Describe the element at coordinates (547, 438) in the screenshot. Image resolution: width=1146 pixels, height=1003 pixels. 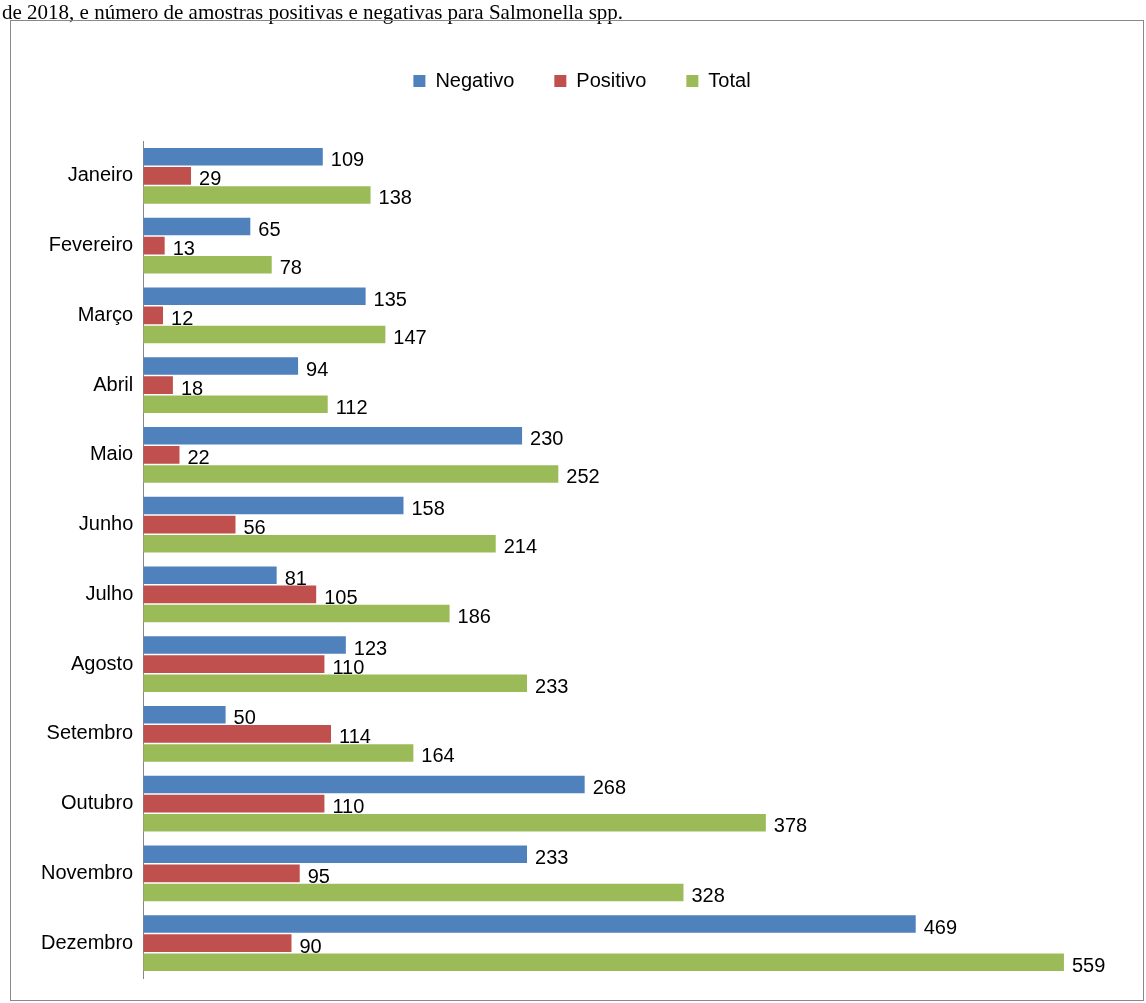
I see `data-label: 230` at that location.